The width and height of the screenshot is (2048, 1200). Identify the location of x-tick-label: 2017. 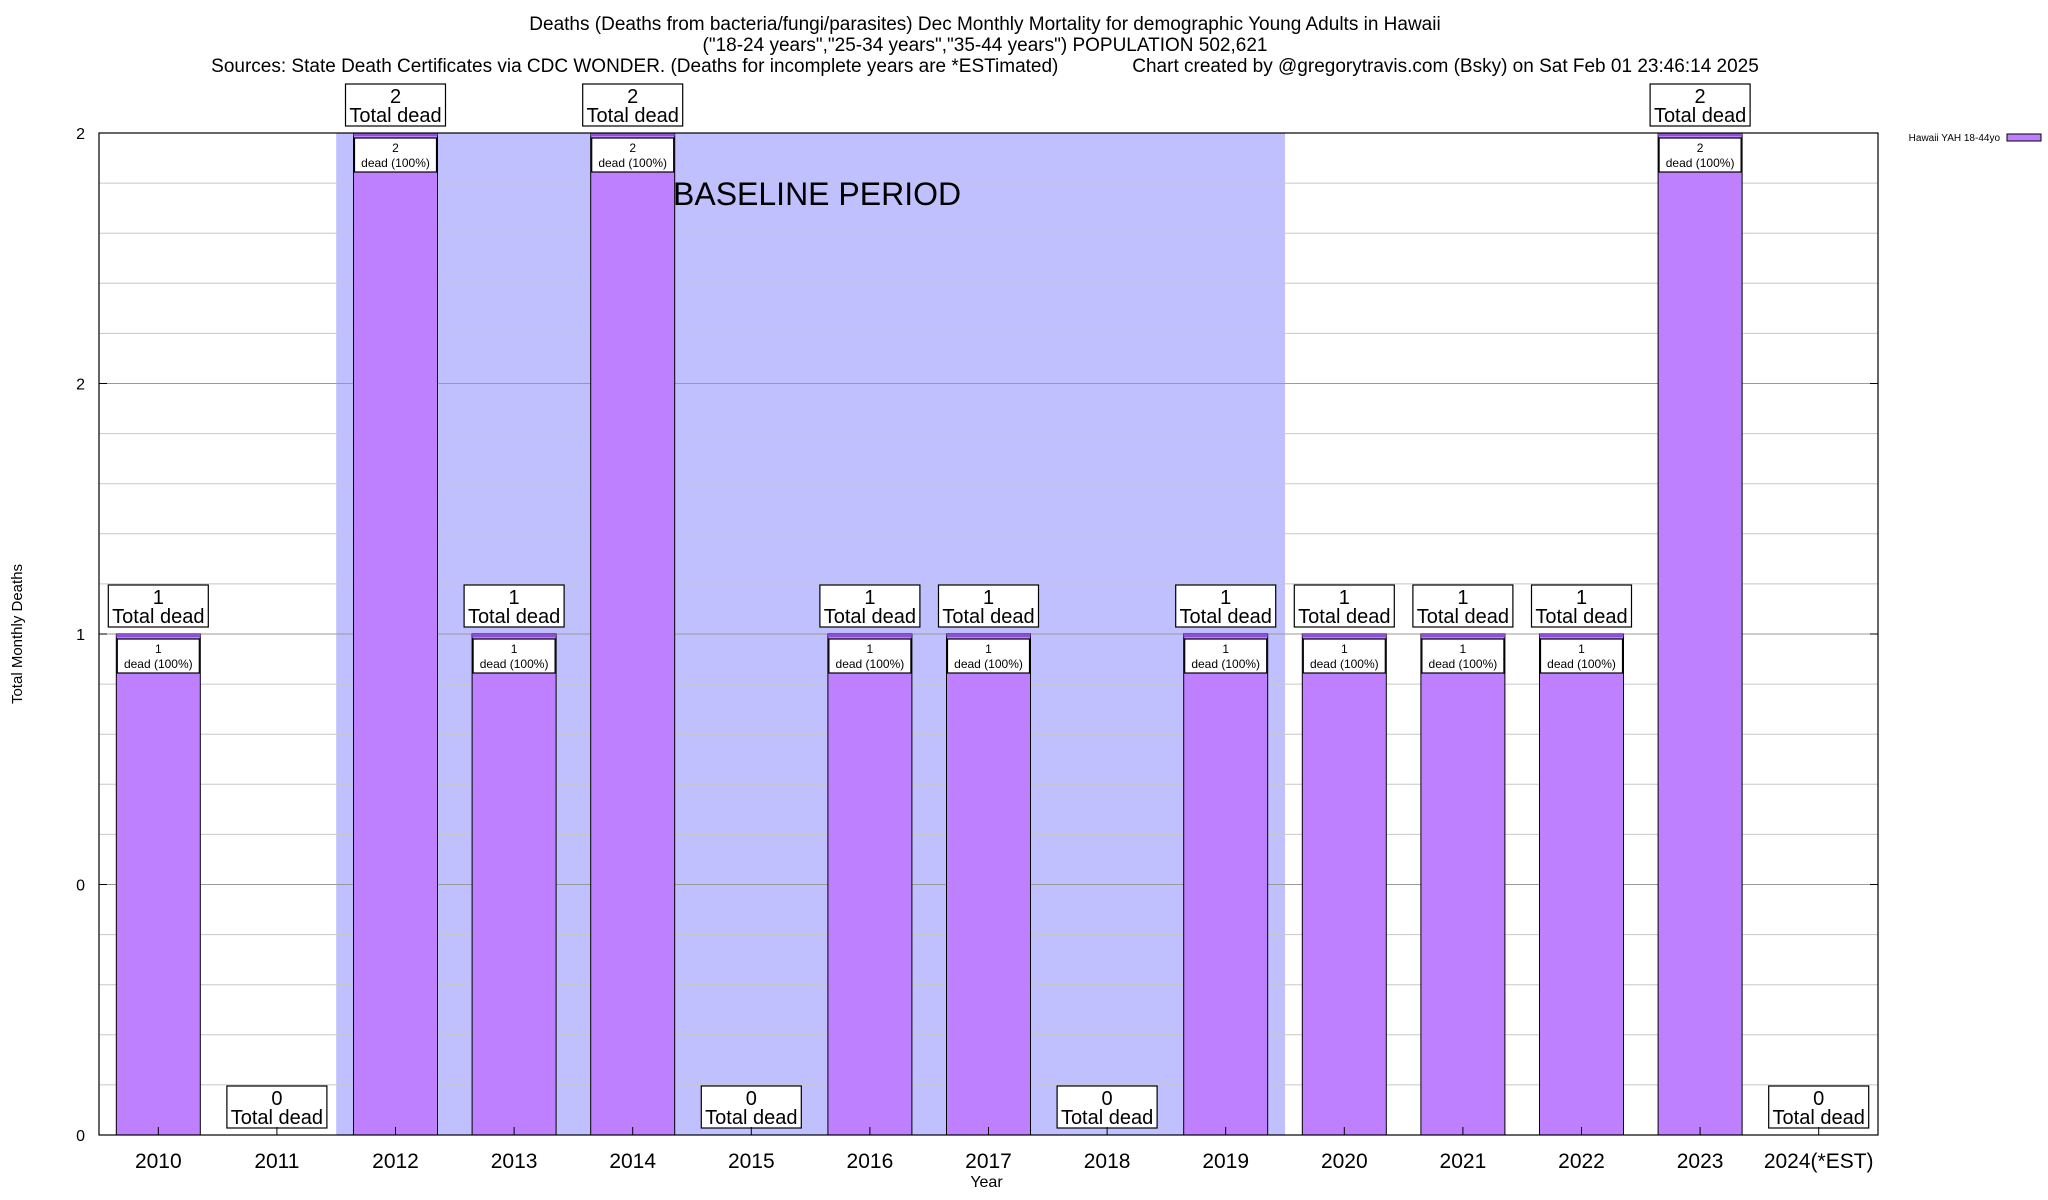
(988, 1161).